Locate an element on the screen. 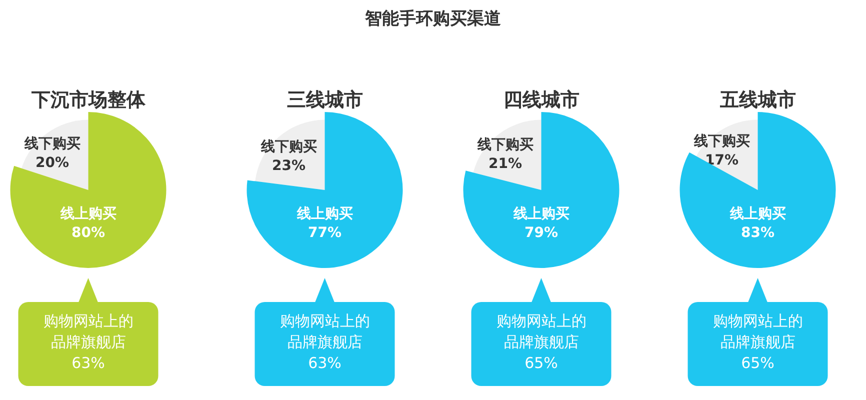 The width and height of the screenshot is (866, 400). chart-title: 四线城市 is located at coordinates (541, 100).